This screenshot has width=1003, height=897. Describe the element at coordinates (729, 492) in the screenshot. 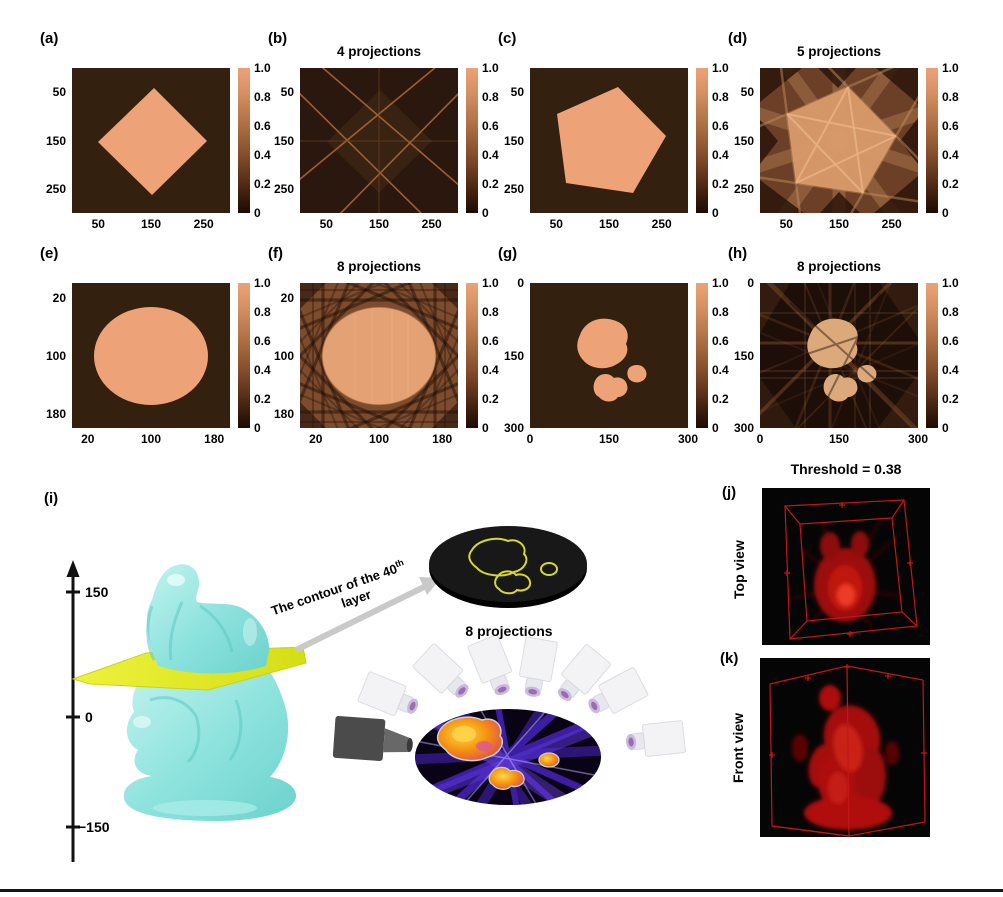

I see `panel-label-j: (j)` at that location.